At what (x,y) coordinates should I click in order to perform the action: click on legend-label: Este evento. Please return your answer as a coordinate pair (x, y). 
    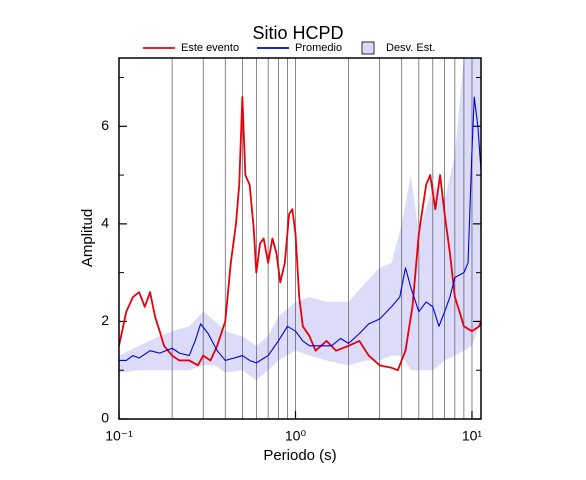
    Looking at the image, I should click on (210, 48).